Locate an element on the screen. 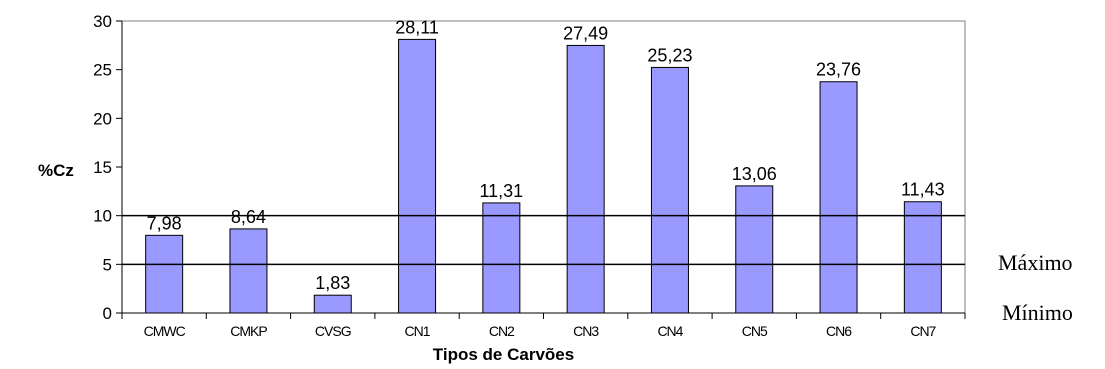 Image resolution: width=1105 pixels, height=369 pixels. y-tick-label: 0 is located at coordinates (107, 313).